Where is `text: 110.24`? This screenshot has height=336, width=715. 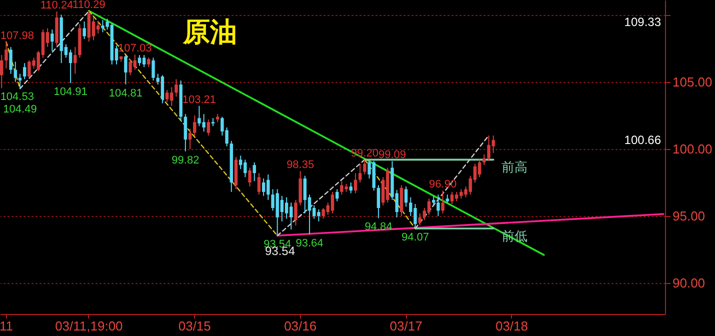 text: 110.24 is located at coordinates (57, 6).